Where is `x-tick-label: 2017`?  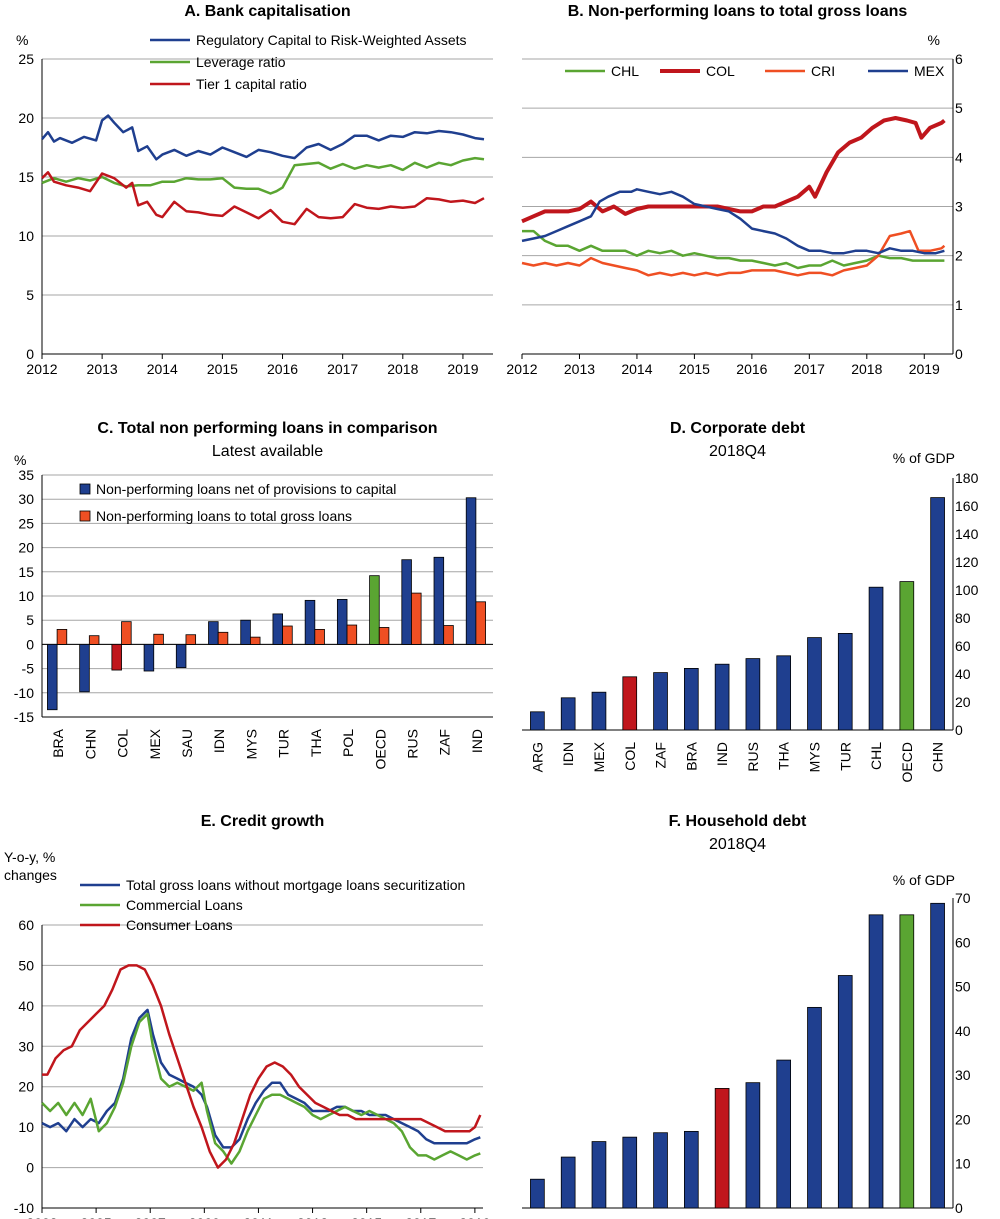 x-tick-label: 2017 is located at coordinates (809, 369).